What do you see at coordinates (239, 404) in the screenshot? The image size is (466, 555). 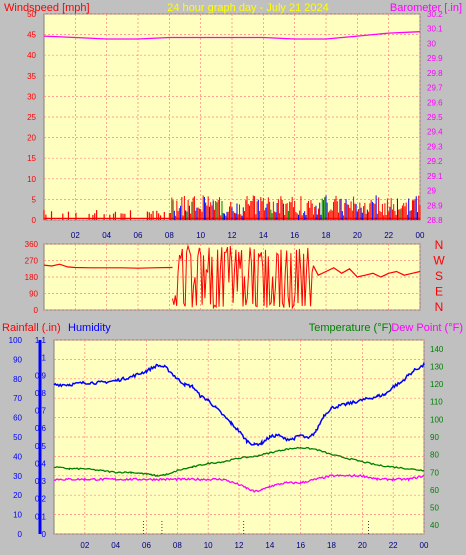 I see `humidity-line` at bounding box center [239, 404].